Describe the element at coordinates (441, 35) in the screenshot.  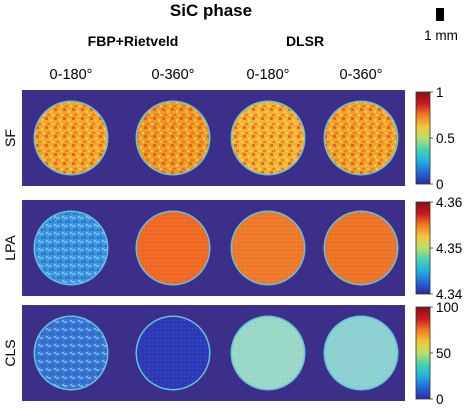
I see `scale-bar-label: 1 mm` at that location.